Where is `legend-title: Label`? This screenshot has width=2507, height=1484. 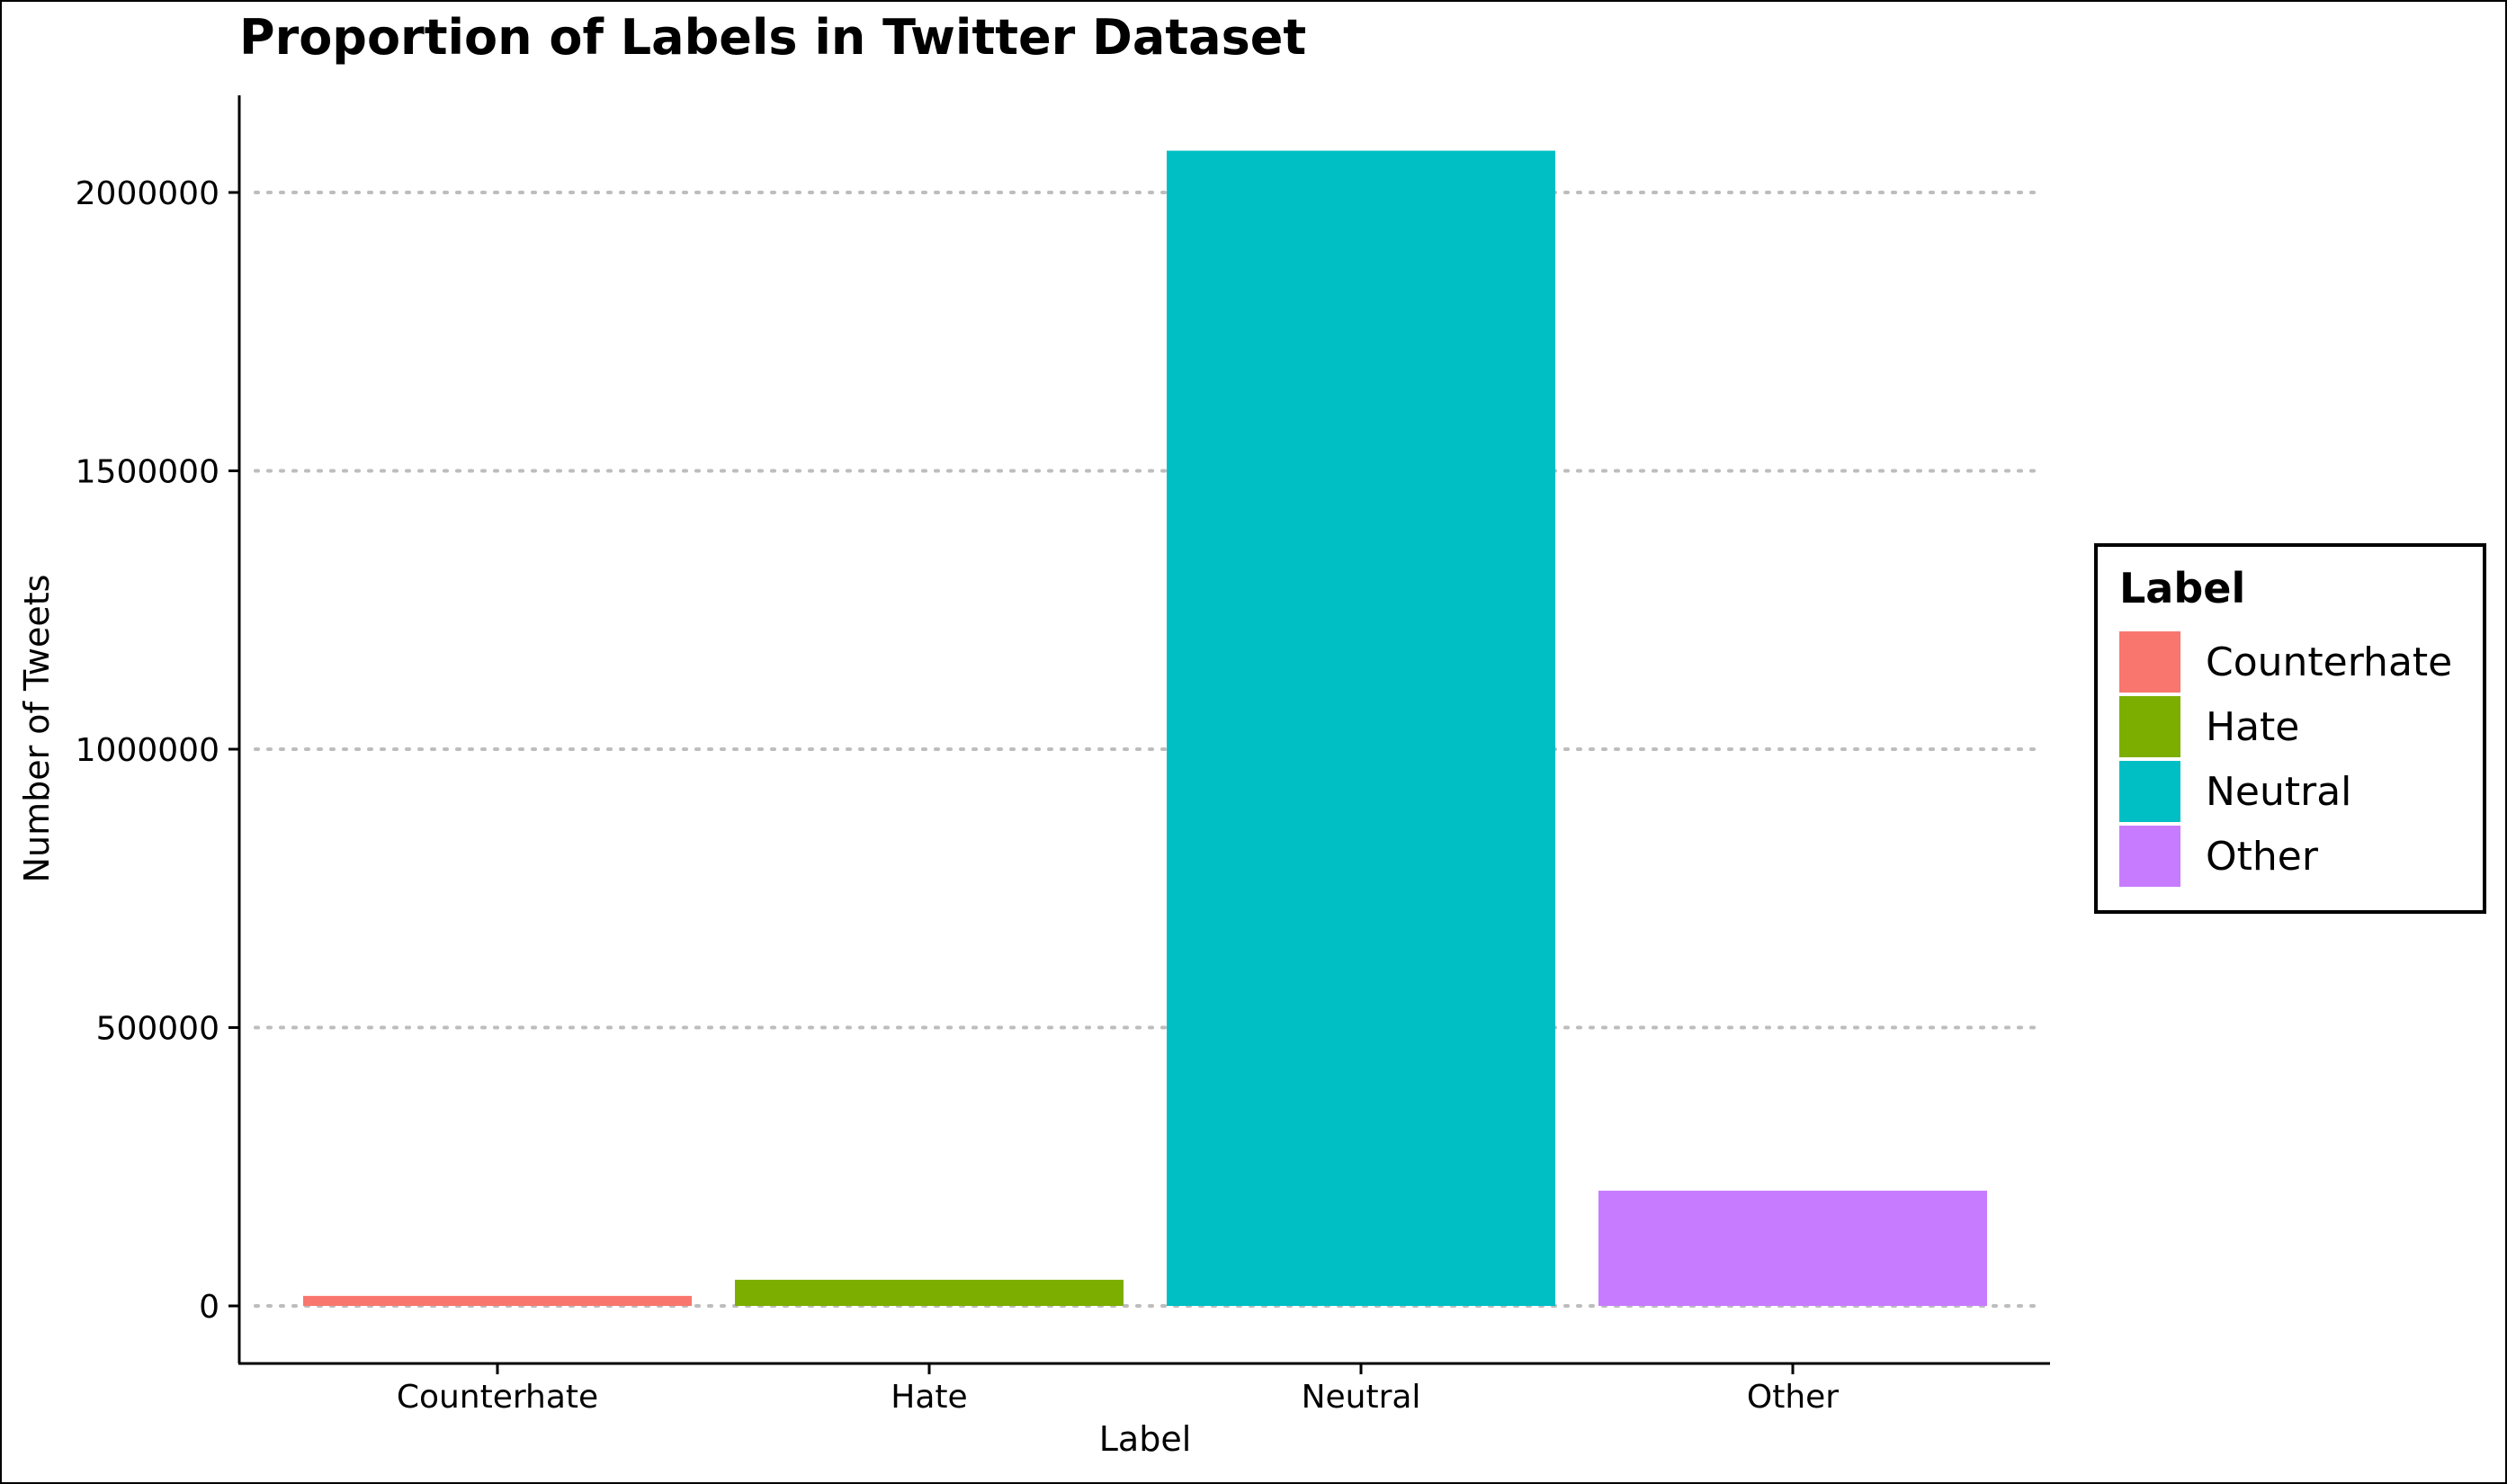
legend-title: Label is located at coordinates (2182, 588).